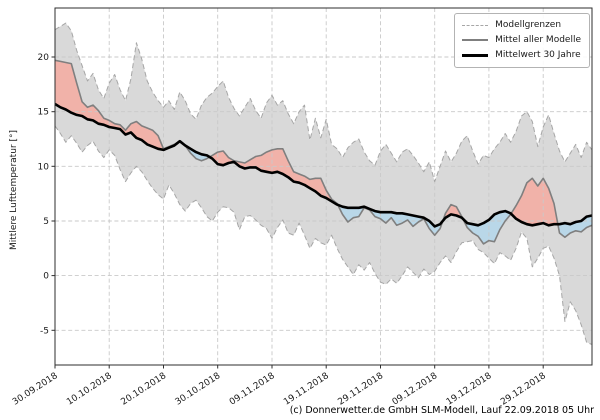 The width and height of the screenshot is (600, 420). I want to click on black-line-swatch, so click(475, 55).